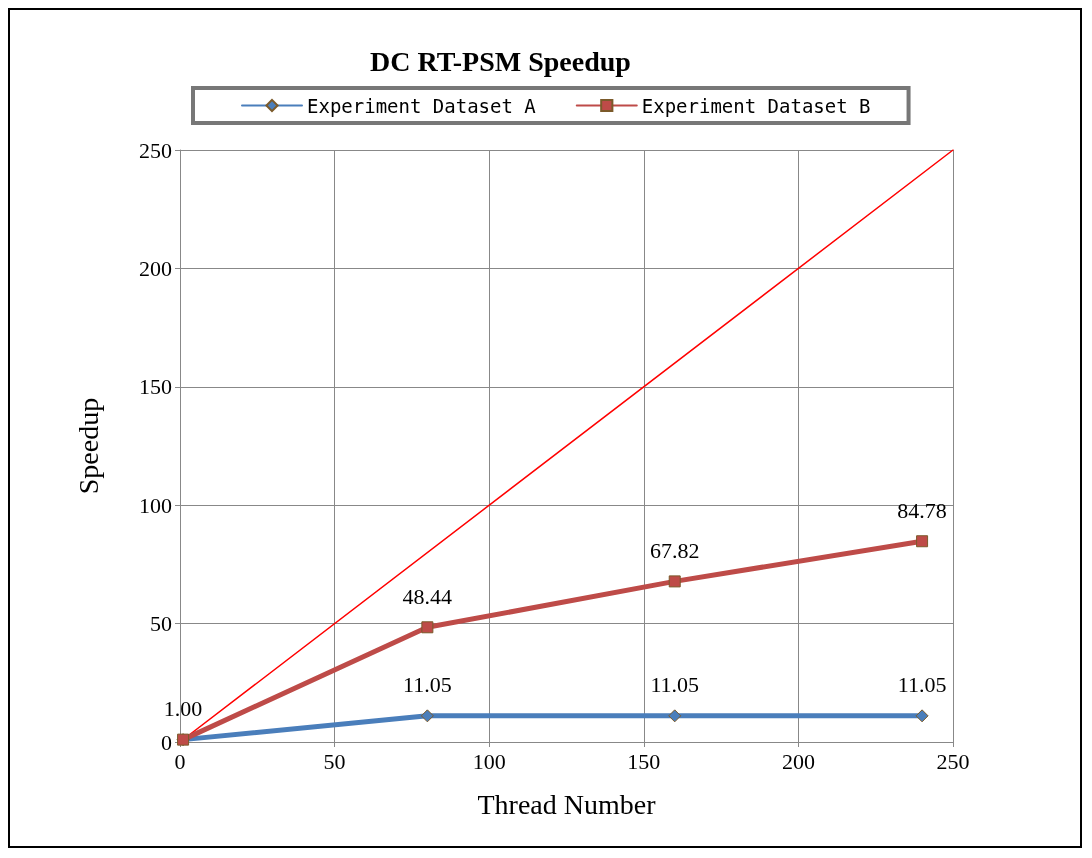 The height and width of the screenshot is (858, 1092). Describe the element at coordinates (88, 446) in the screenshot. I see `y-axis-title: Speedup` at that location.